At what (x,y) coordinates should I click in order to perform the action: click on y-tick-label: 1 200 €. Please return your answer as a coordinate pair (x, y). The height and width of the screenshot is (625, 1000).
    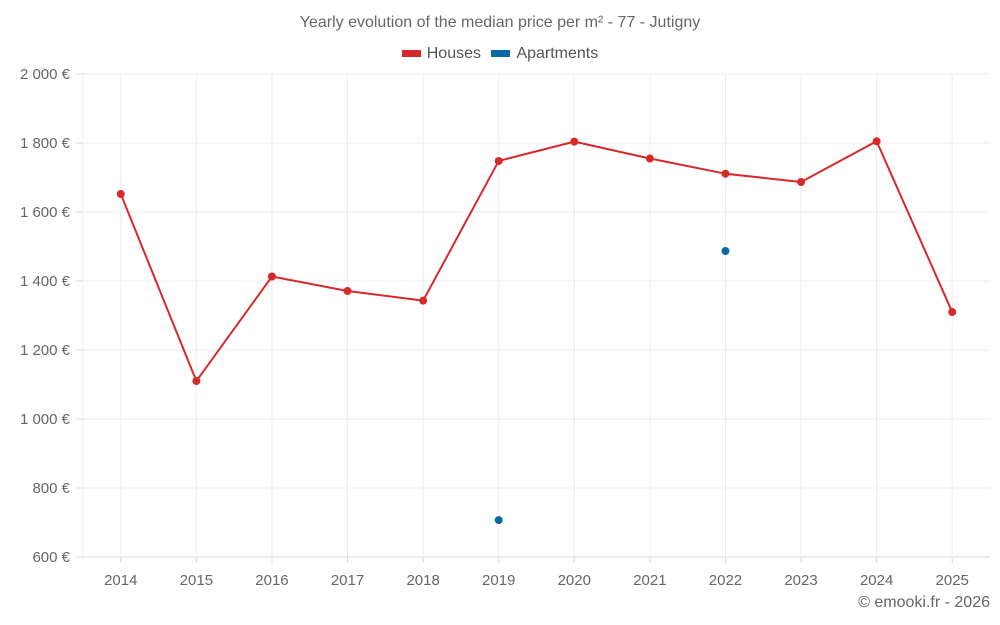
    Looking at the image, I should click on (45, 350).